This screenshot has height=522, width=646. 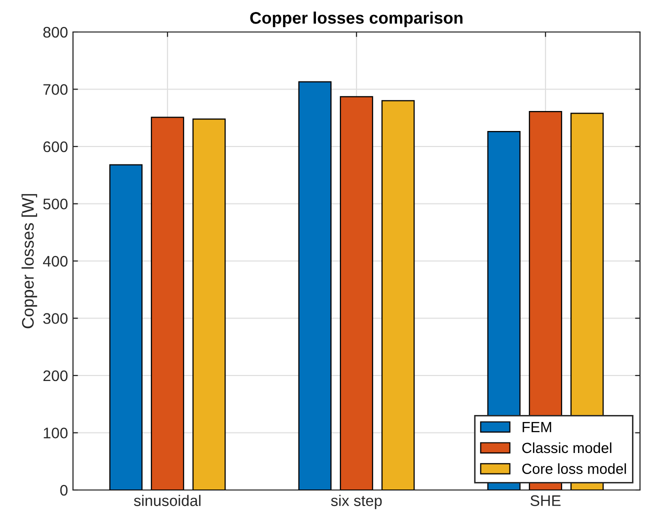 I want to click on y-axis-title: Copper losses [W], so click(x=30, y=261).